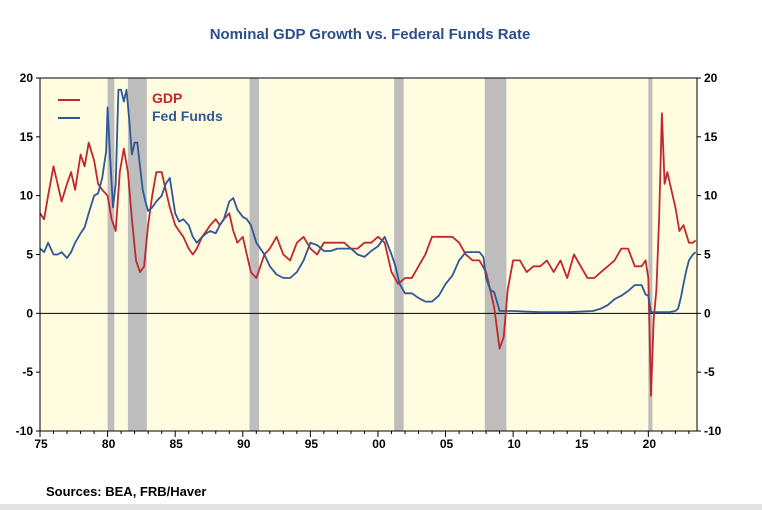  Describe the element at coordinates (187, 116) in the screenshot. I see `legend-fed-funds-label: Fed Funds` at that location.